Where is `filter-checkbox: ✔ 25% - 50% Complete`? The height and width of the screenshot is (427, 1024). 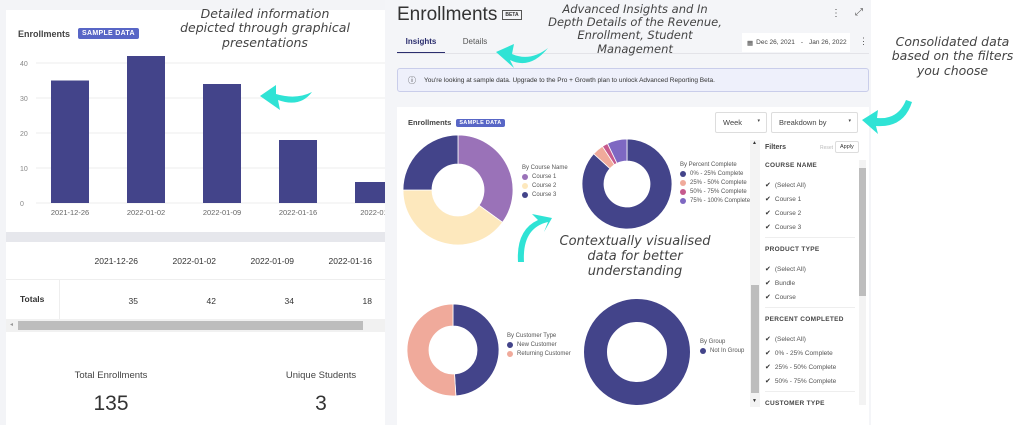
filter-checkbox: ✔ 25% - 50% Complete is located at coordinates (810, 367).